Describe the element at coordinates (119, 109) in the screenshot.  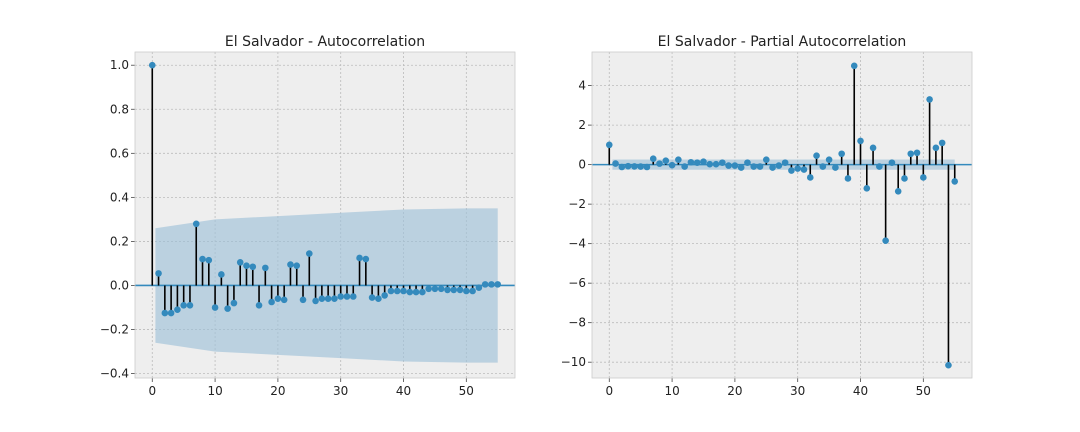
I see `acf-y-tick-label: 0.8` at that location.